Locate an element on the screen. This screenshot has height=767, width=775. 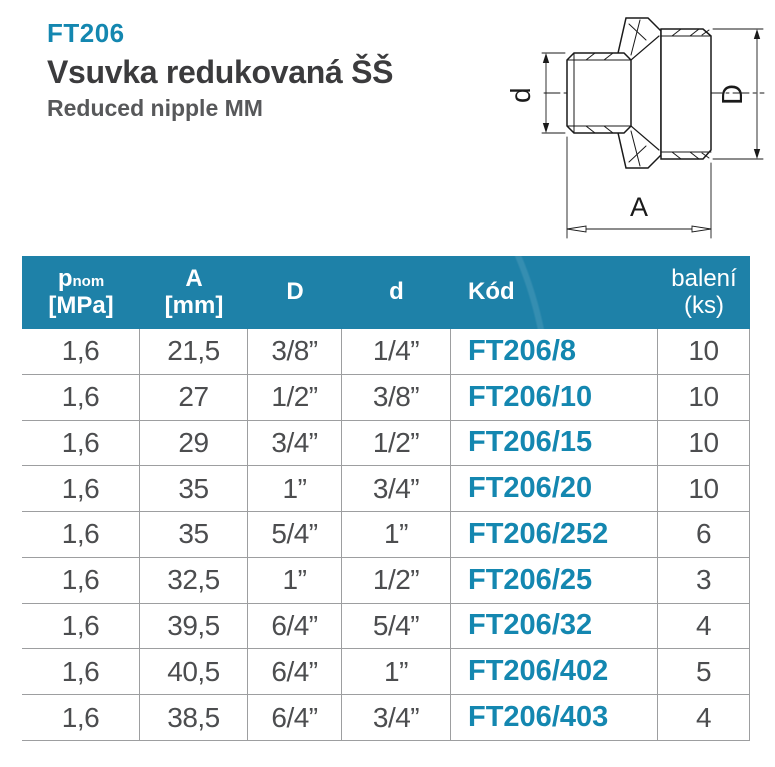
cell-a: 21,5 is located at coordinates (194, 351).